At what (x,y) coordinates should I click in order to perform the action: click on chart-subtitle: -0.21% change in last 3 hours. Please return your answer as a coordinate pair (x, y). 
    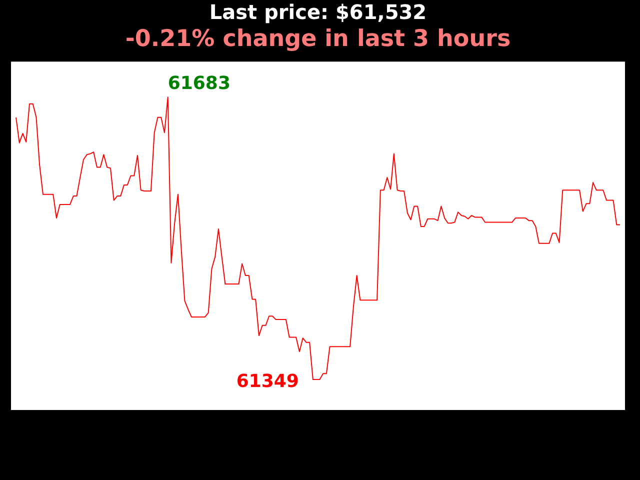
    Looking at the image, I should click on (318, 39).